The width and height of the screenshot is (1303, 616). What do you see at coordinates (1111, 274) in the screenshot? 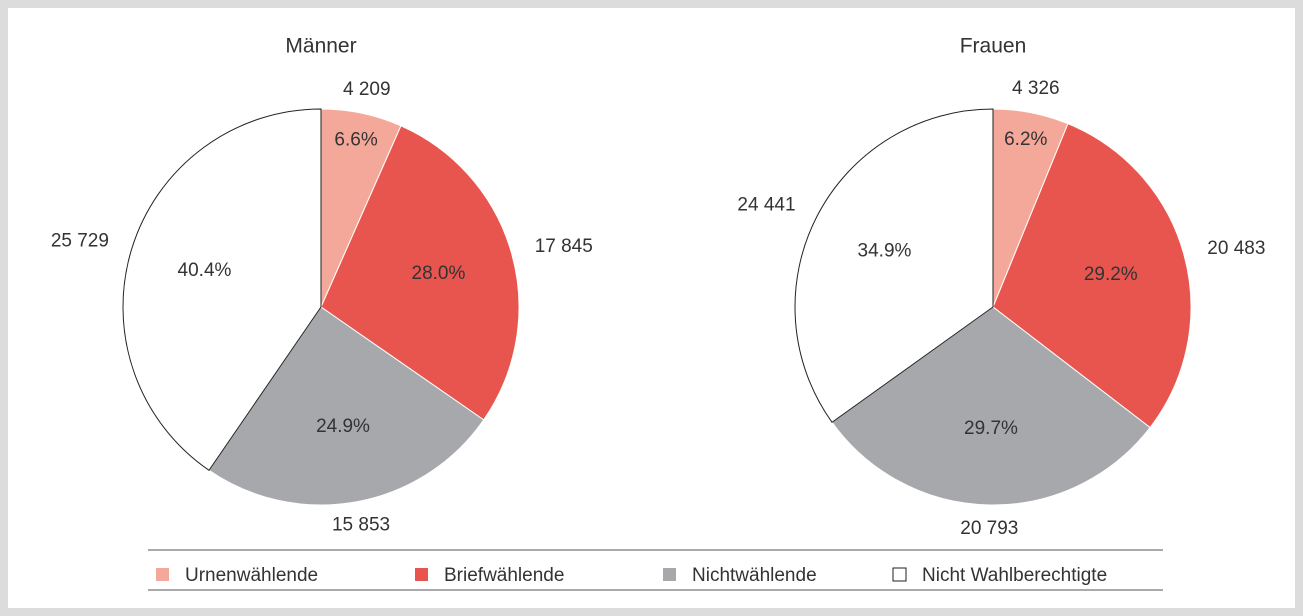
I see `share-label: 29.2%` at bounding box center [1111, 274].